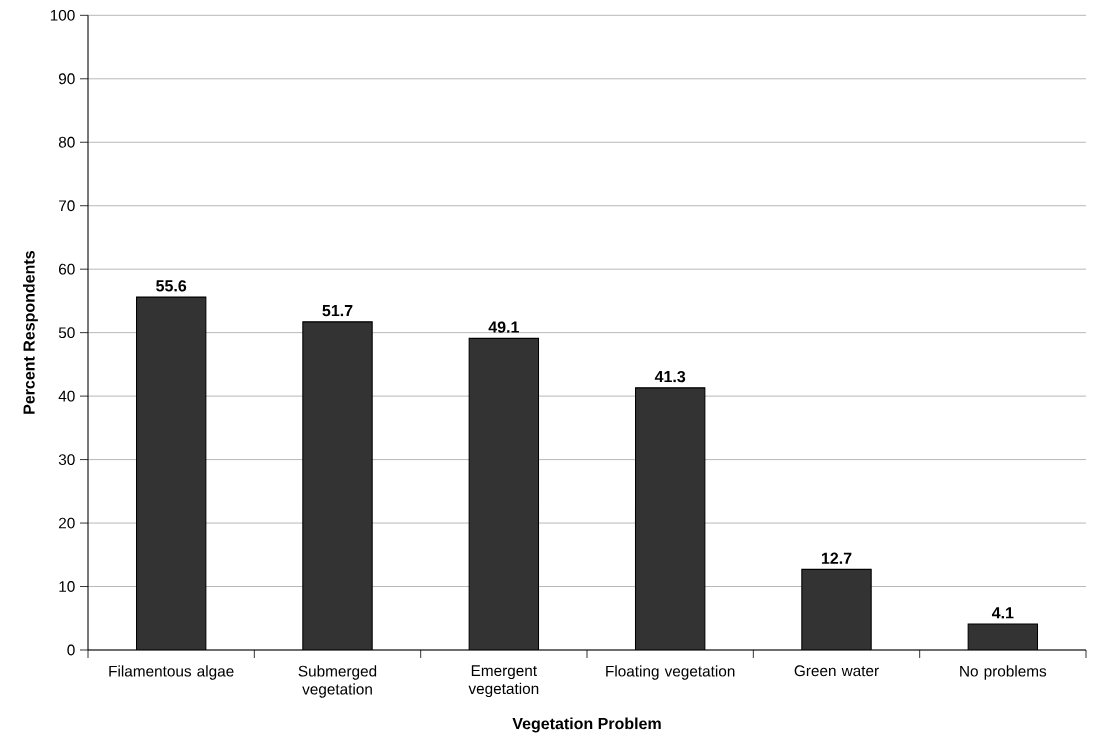 This screenshot has width=1105, height=748. What do you see at coordinates (66, 79) in the screenshot?
I see `y-tick-label: 90` at bounding box center [66, 79].